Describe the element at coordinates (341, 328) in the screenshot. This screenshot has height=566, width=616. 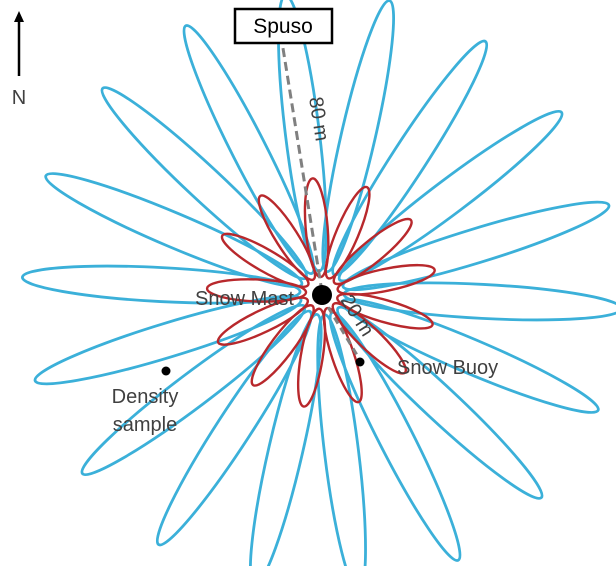
I see `dashed-line-to-buoy` at that location.